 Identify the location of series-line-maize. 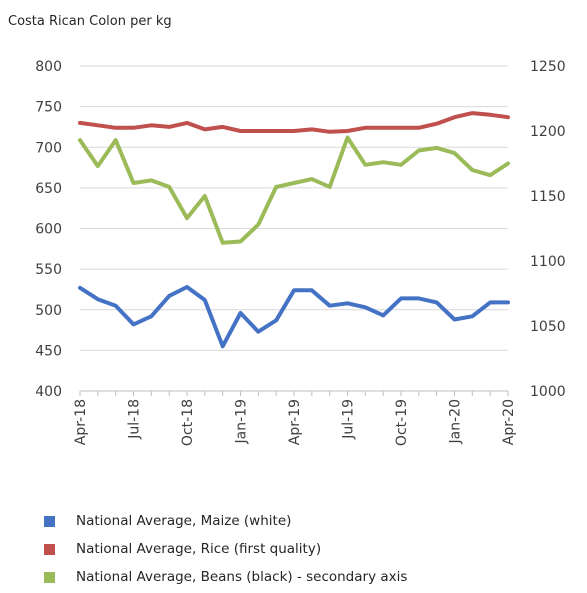
(294, 317).